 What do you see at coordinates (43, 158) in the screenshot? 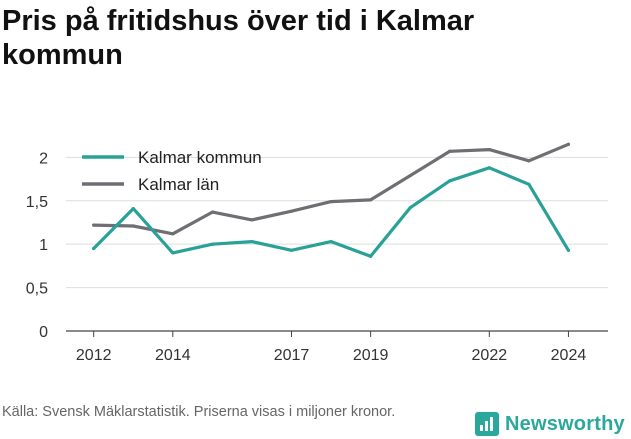
I see `y-tick-label: 2` at bounding box center [43, 158].